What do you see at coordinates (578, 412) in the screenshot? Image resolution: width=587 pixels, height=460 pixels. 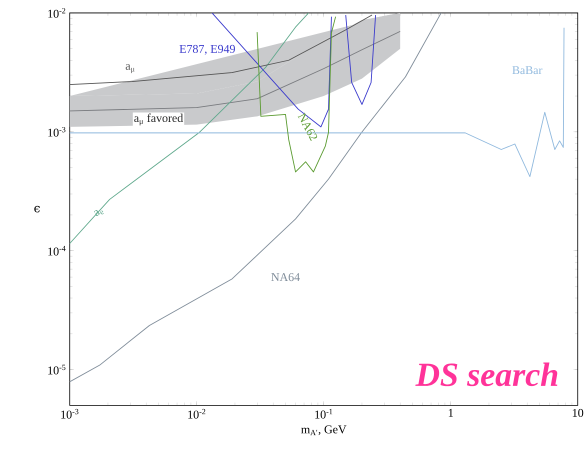 I see `x-tick-label: 10` at bounding box center [578, 412].